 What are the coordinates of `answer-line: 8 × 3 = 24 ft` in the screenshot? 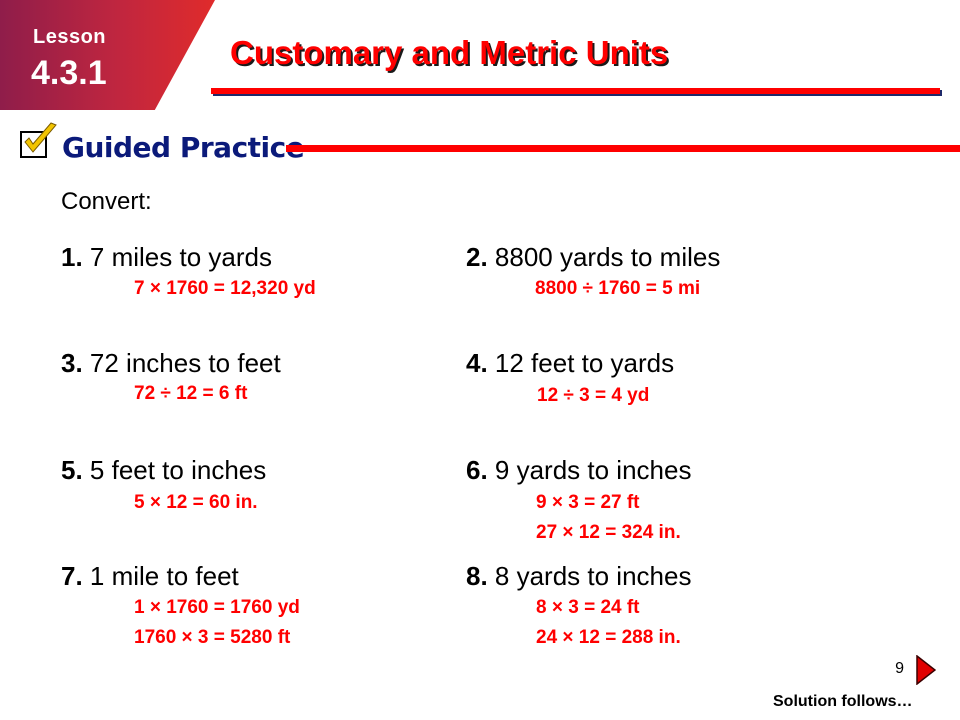 It's located at (588, 607).